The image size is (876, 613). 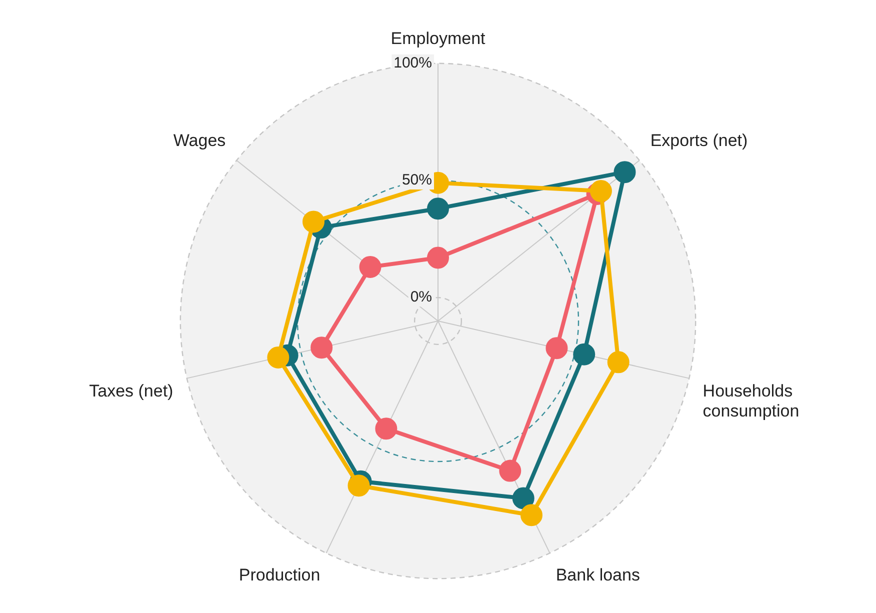 I want to click on y-tick-label: 0%, so click(x=421, y=297).